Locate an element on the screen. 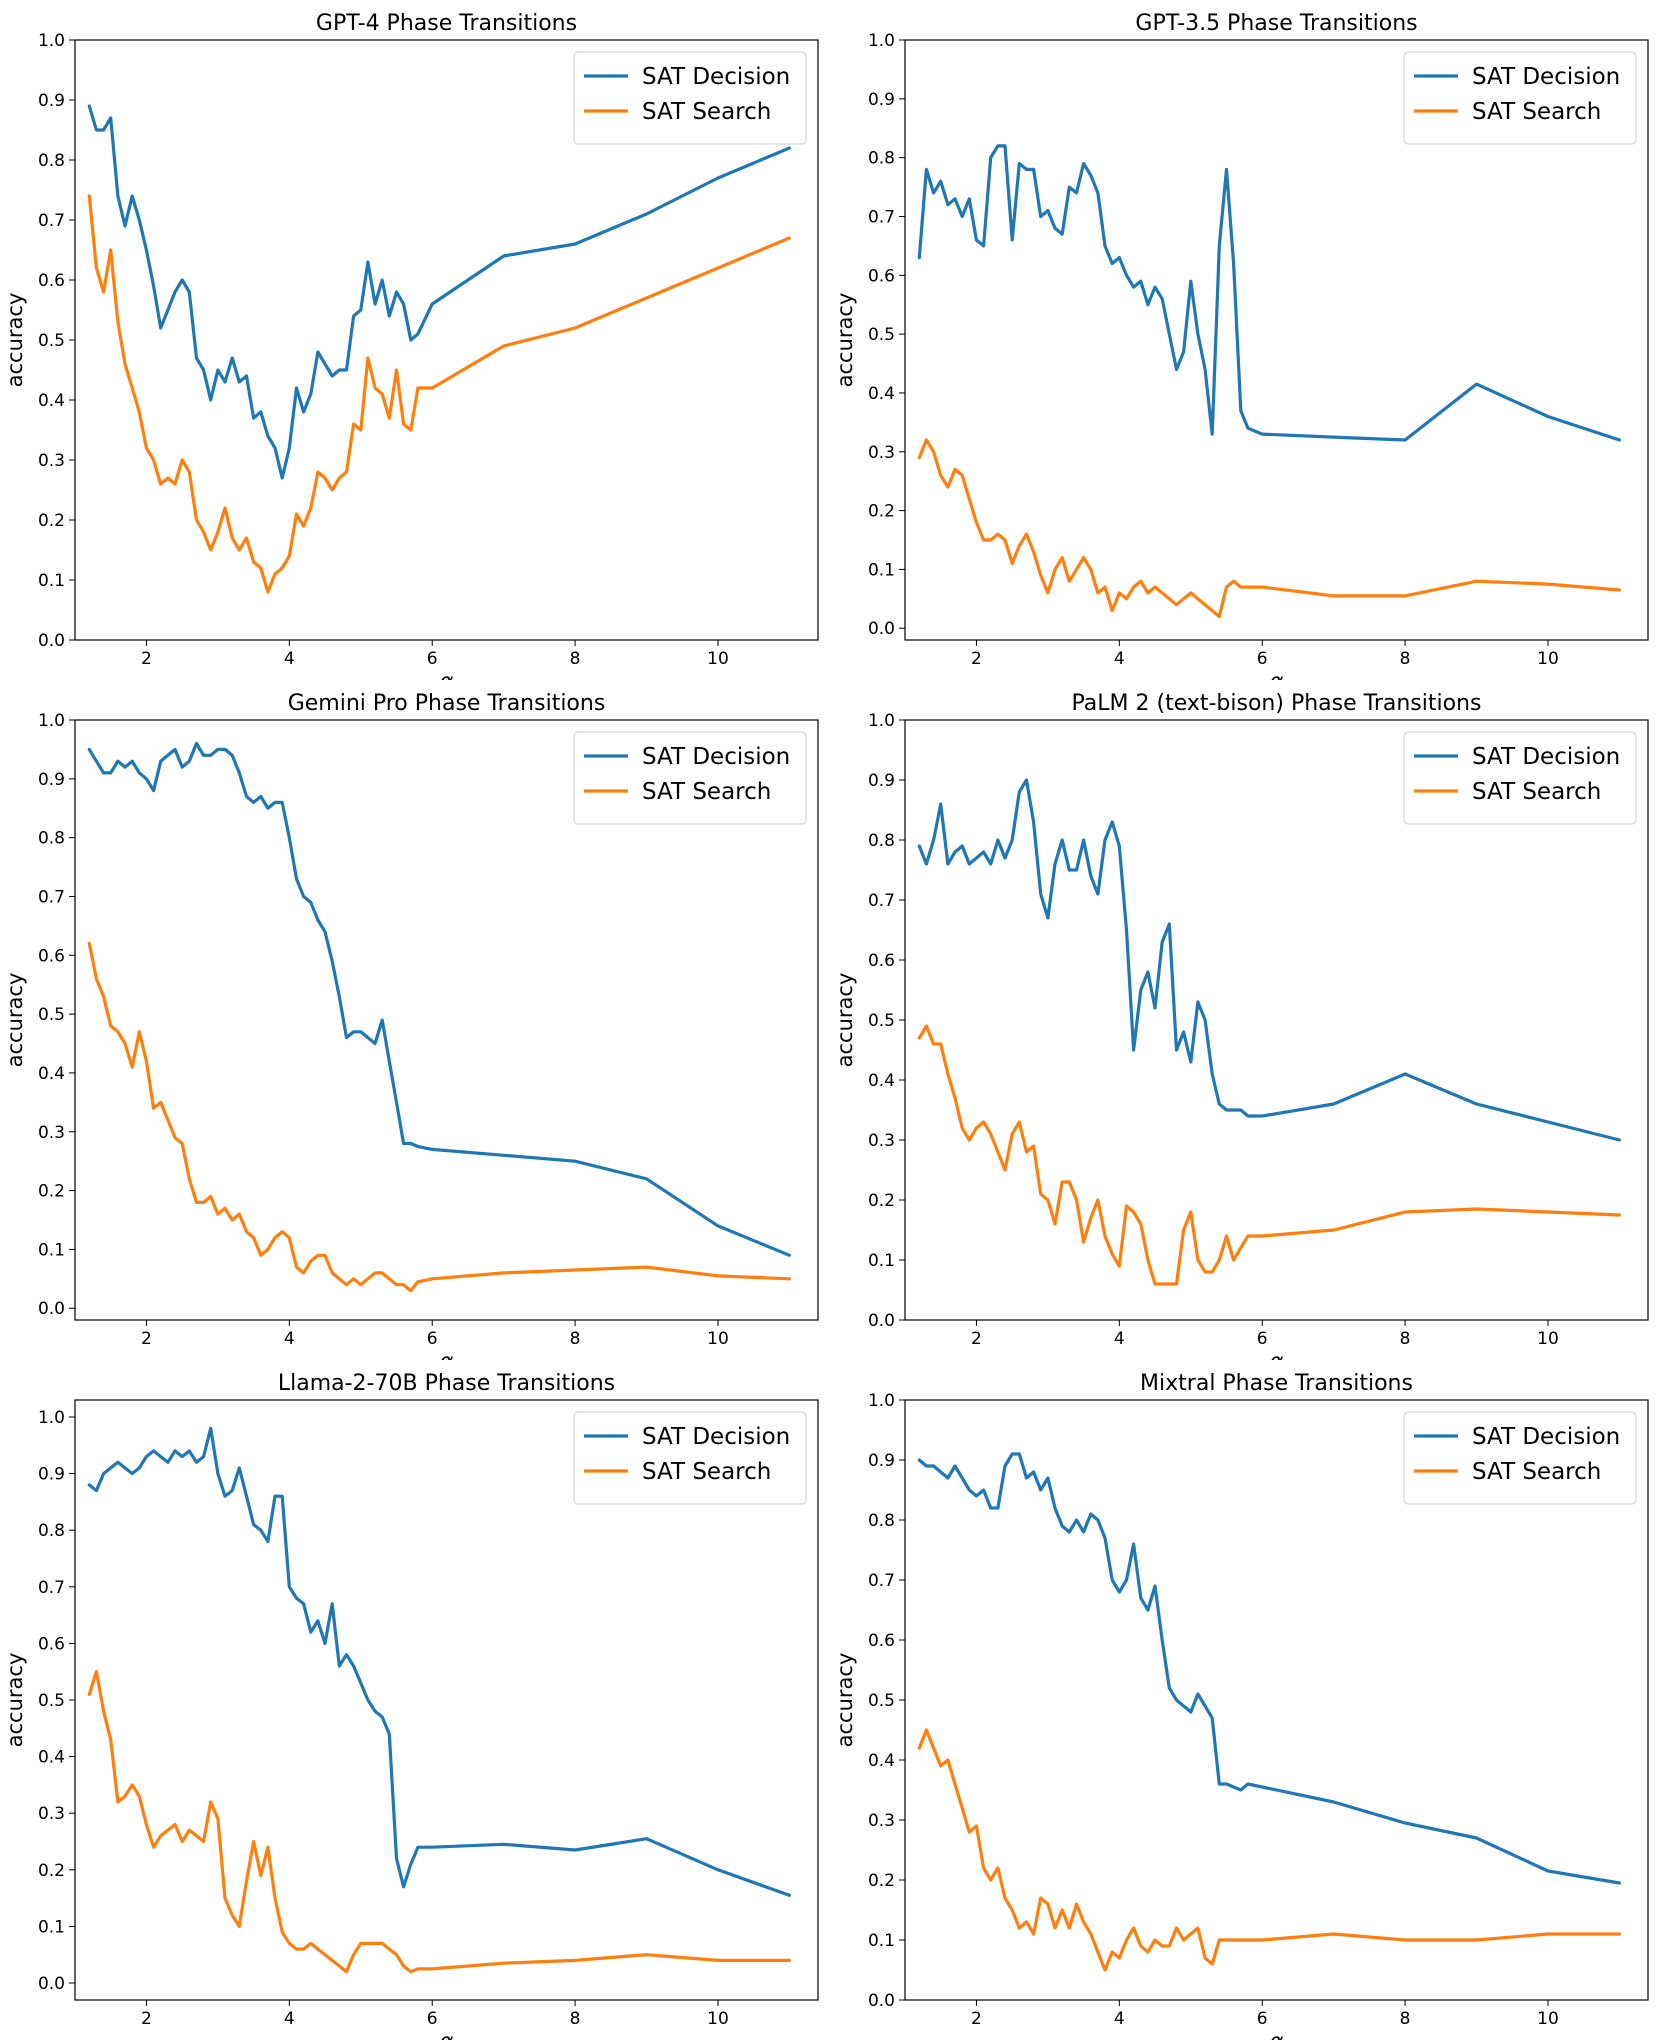 Image resolution: width=1661 pixels, height=2040 pixels. chart-title: PaLM 2 (text-bison) Phase Transitions is located at coordinates (1277, 703).